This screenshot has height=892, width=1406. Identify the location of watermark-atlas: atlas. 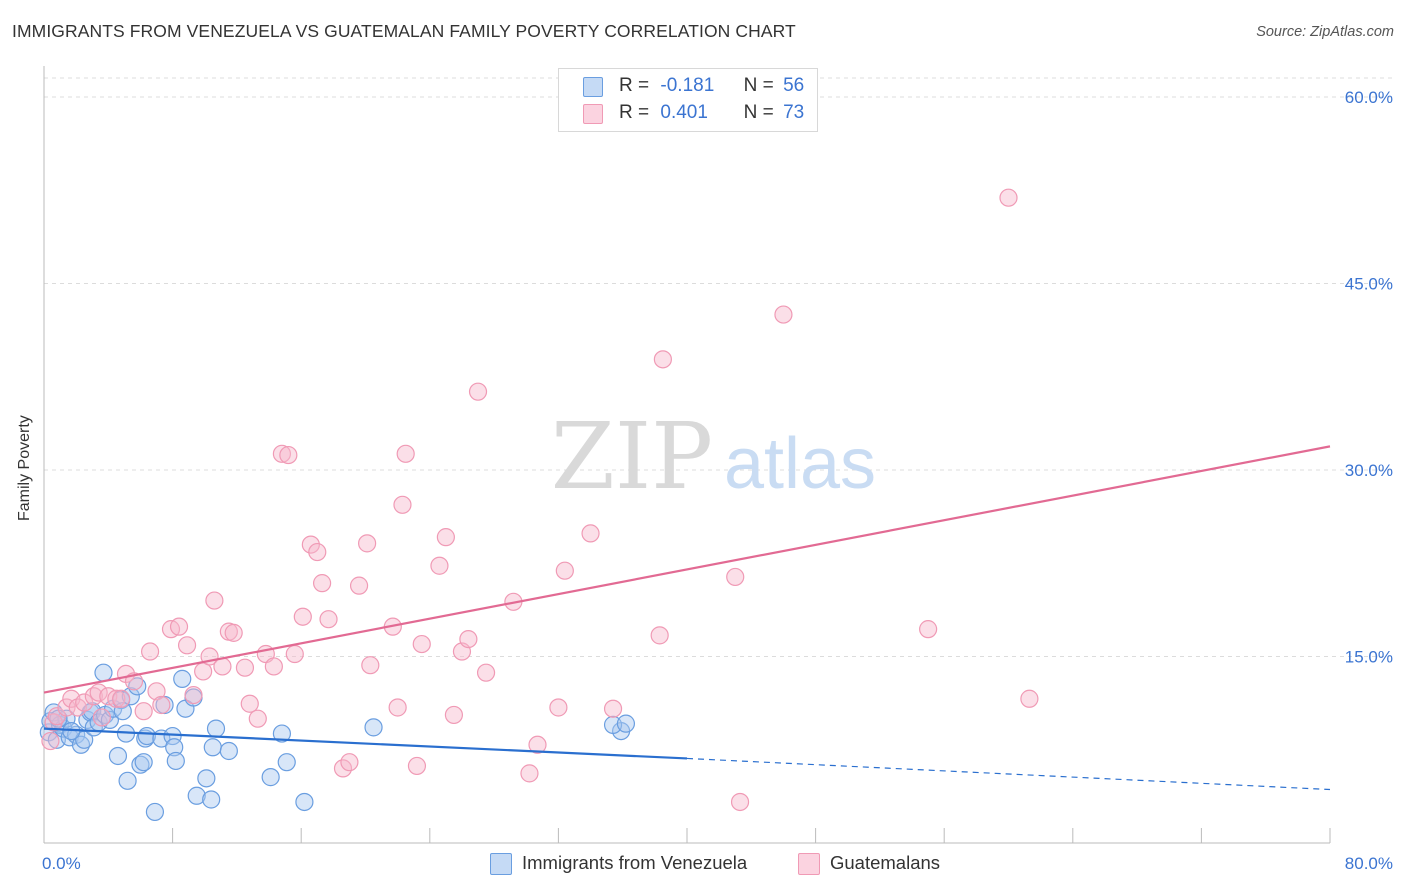
(800, 464).